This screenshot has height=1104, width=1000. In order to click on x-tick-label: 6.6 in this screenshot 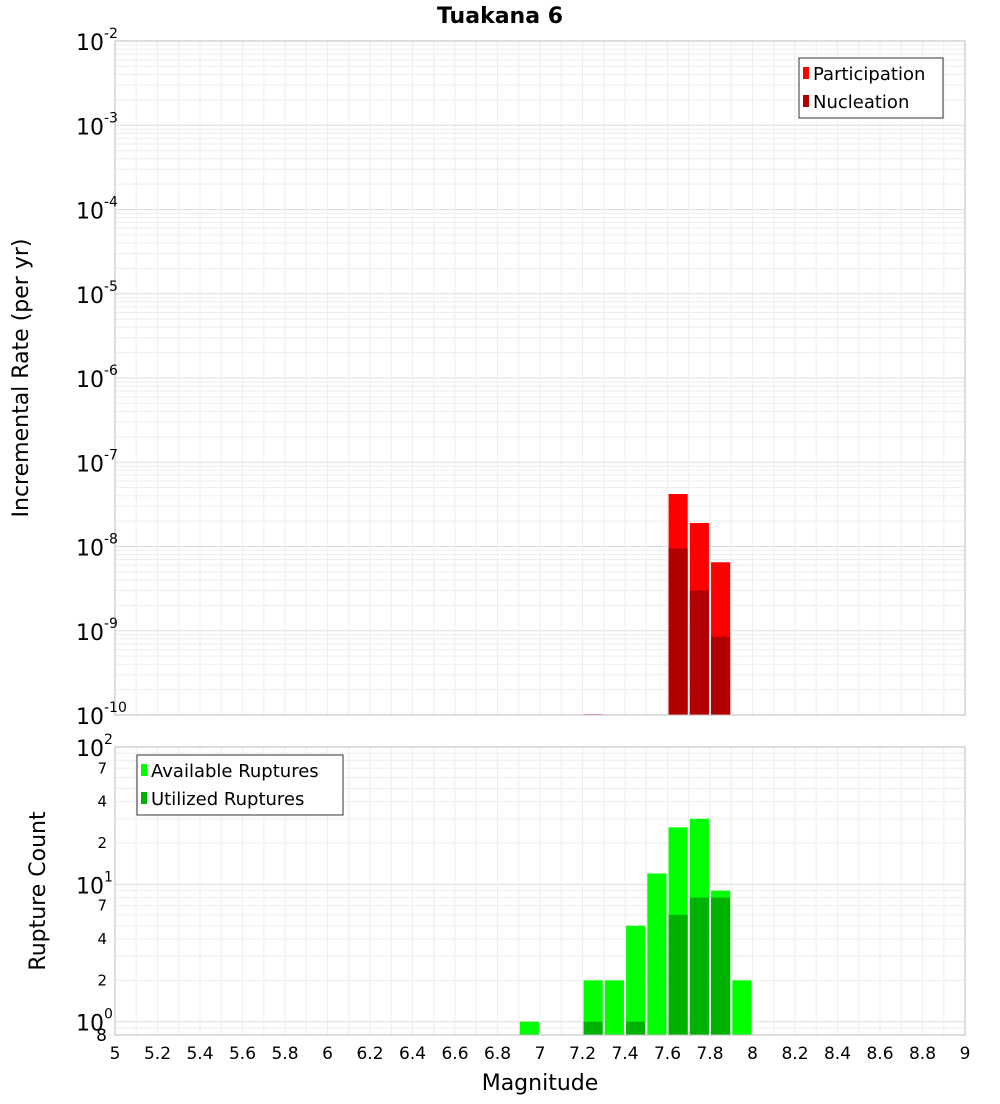, I will do `click(454, 1054)`.